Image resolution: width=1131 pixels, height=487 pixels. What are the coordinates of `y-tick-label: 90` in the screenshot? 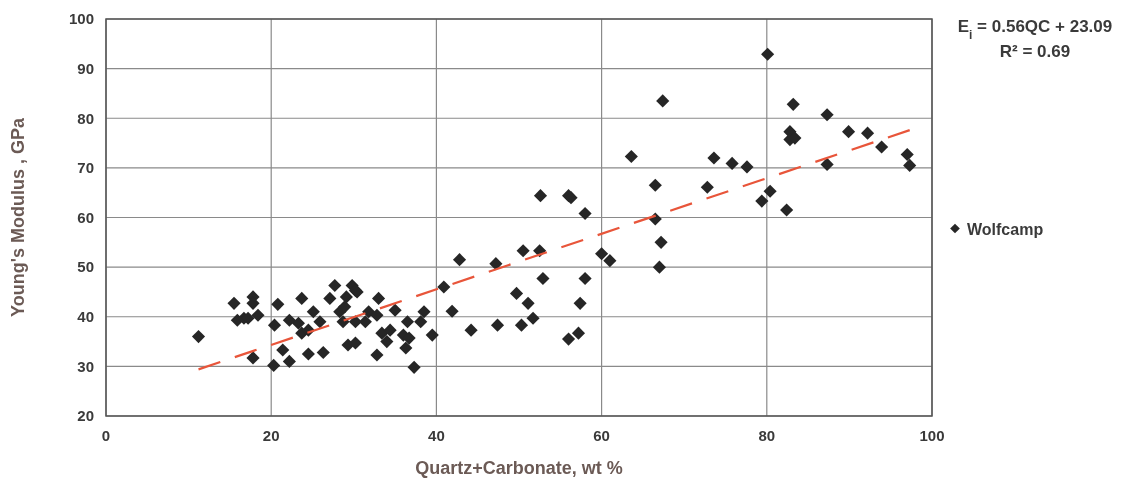 It's located at (85, 68).